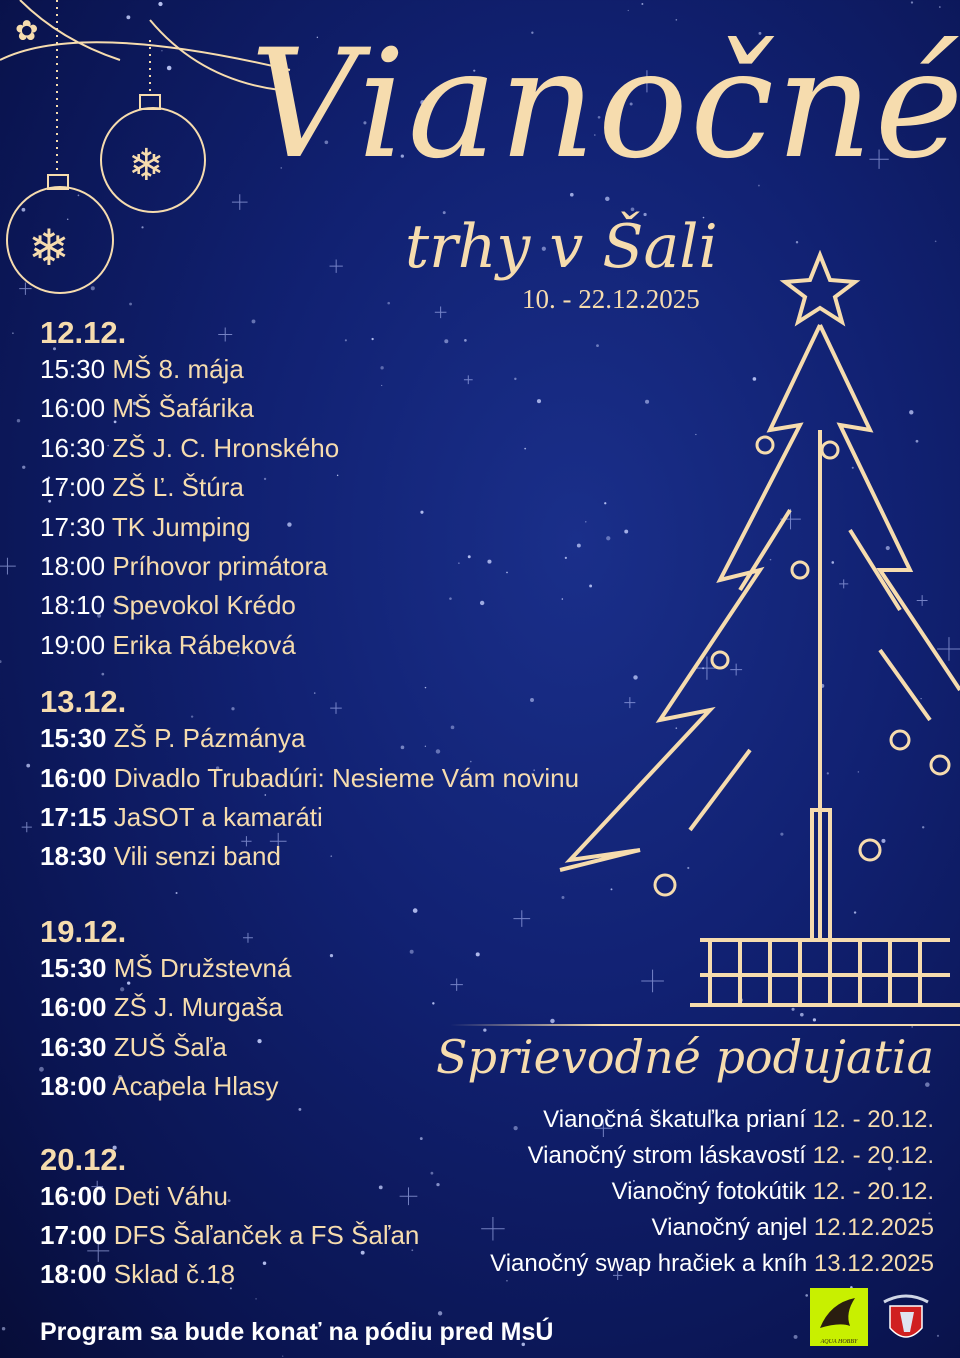 This screenshot has width=960, height=1358. What do you see at coordinates (73, 1234) in the screenshot?
I see `event-time: 17:00` at bounding box center [73, 1234].